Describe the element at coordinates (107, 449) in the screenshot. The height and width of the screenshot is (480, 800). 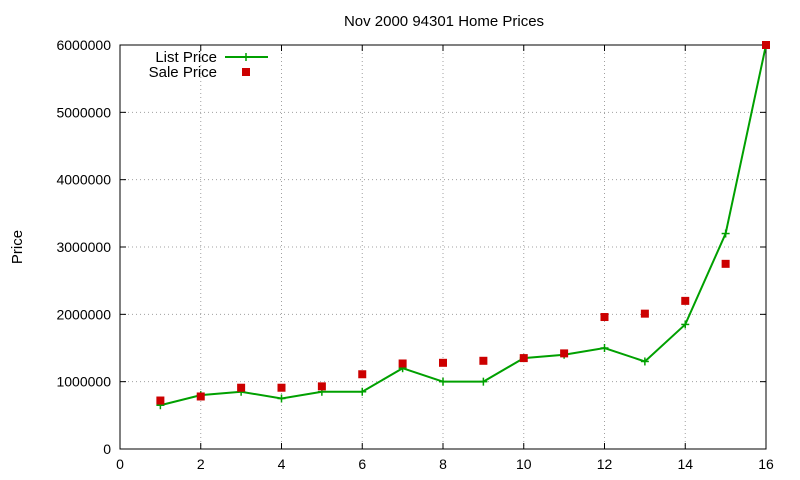
I see `y-tick-label: 0` at that location.